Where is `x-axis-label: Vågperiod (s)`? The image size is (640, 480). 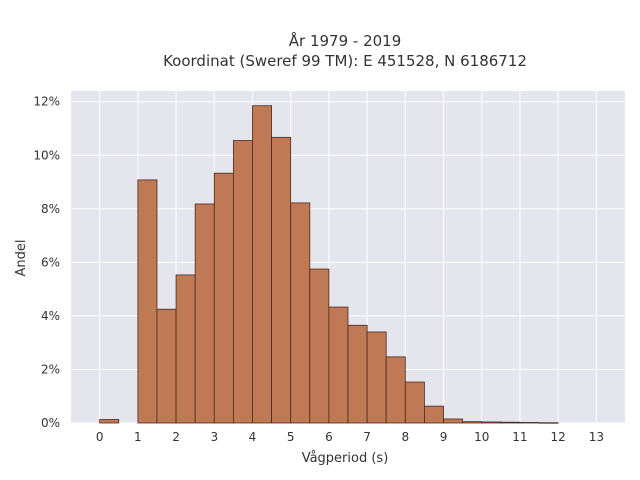
x-axis-label: Vågperiod (s) is located at coordinates (345, 458).